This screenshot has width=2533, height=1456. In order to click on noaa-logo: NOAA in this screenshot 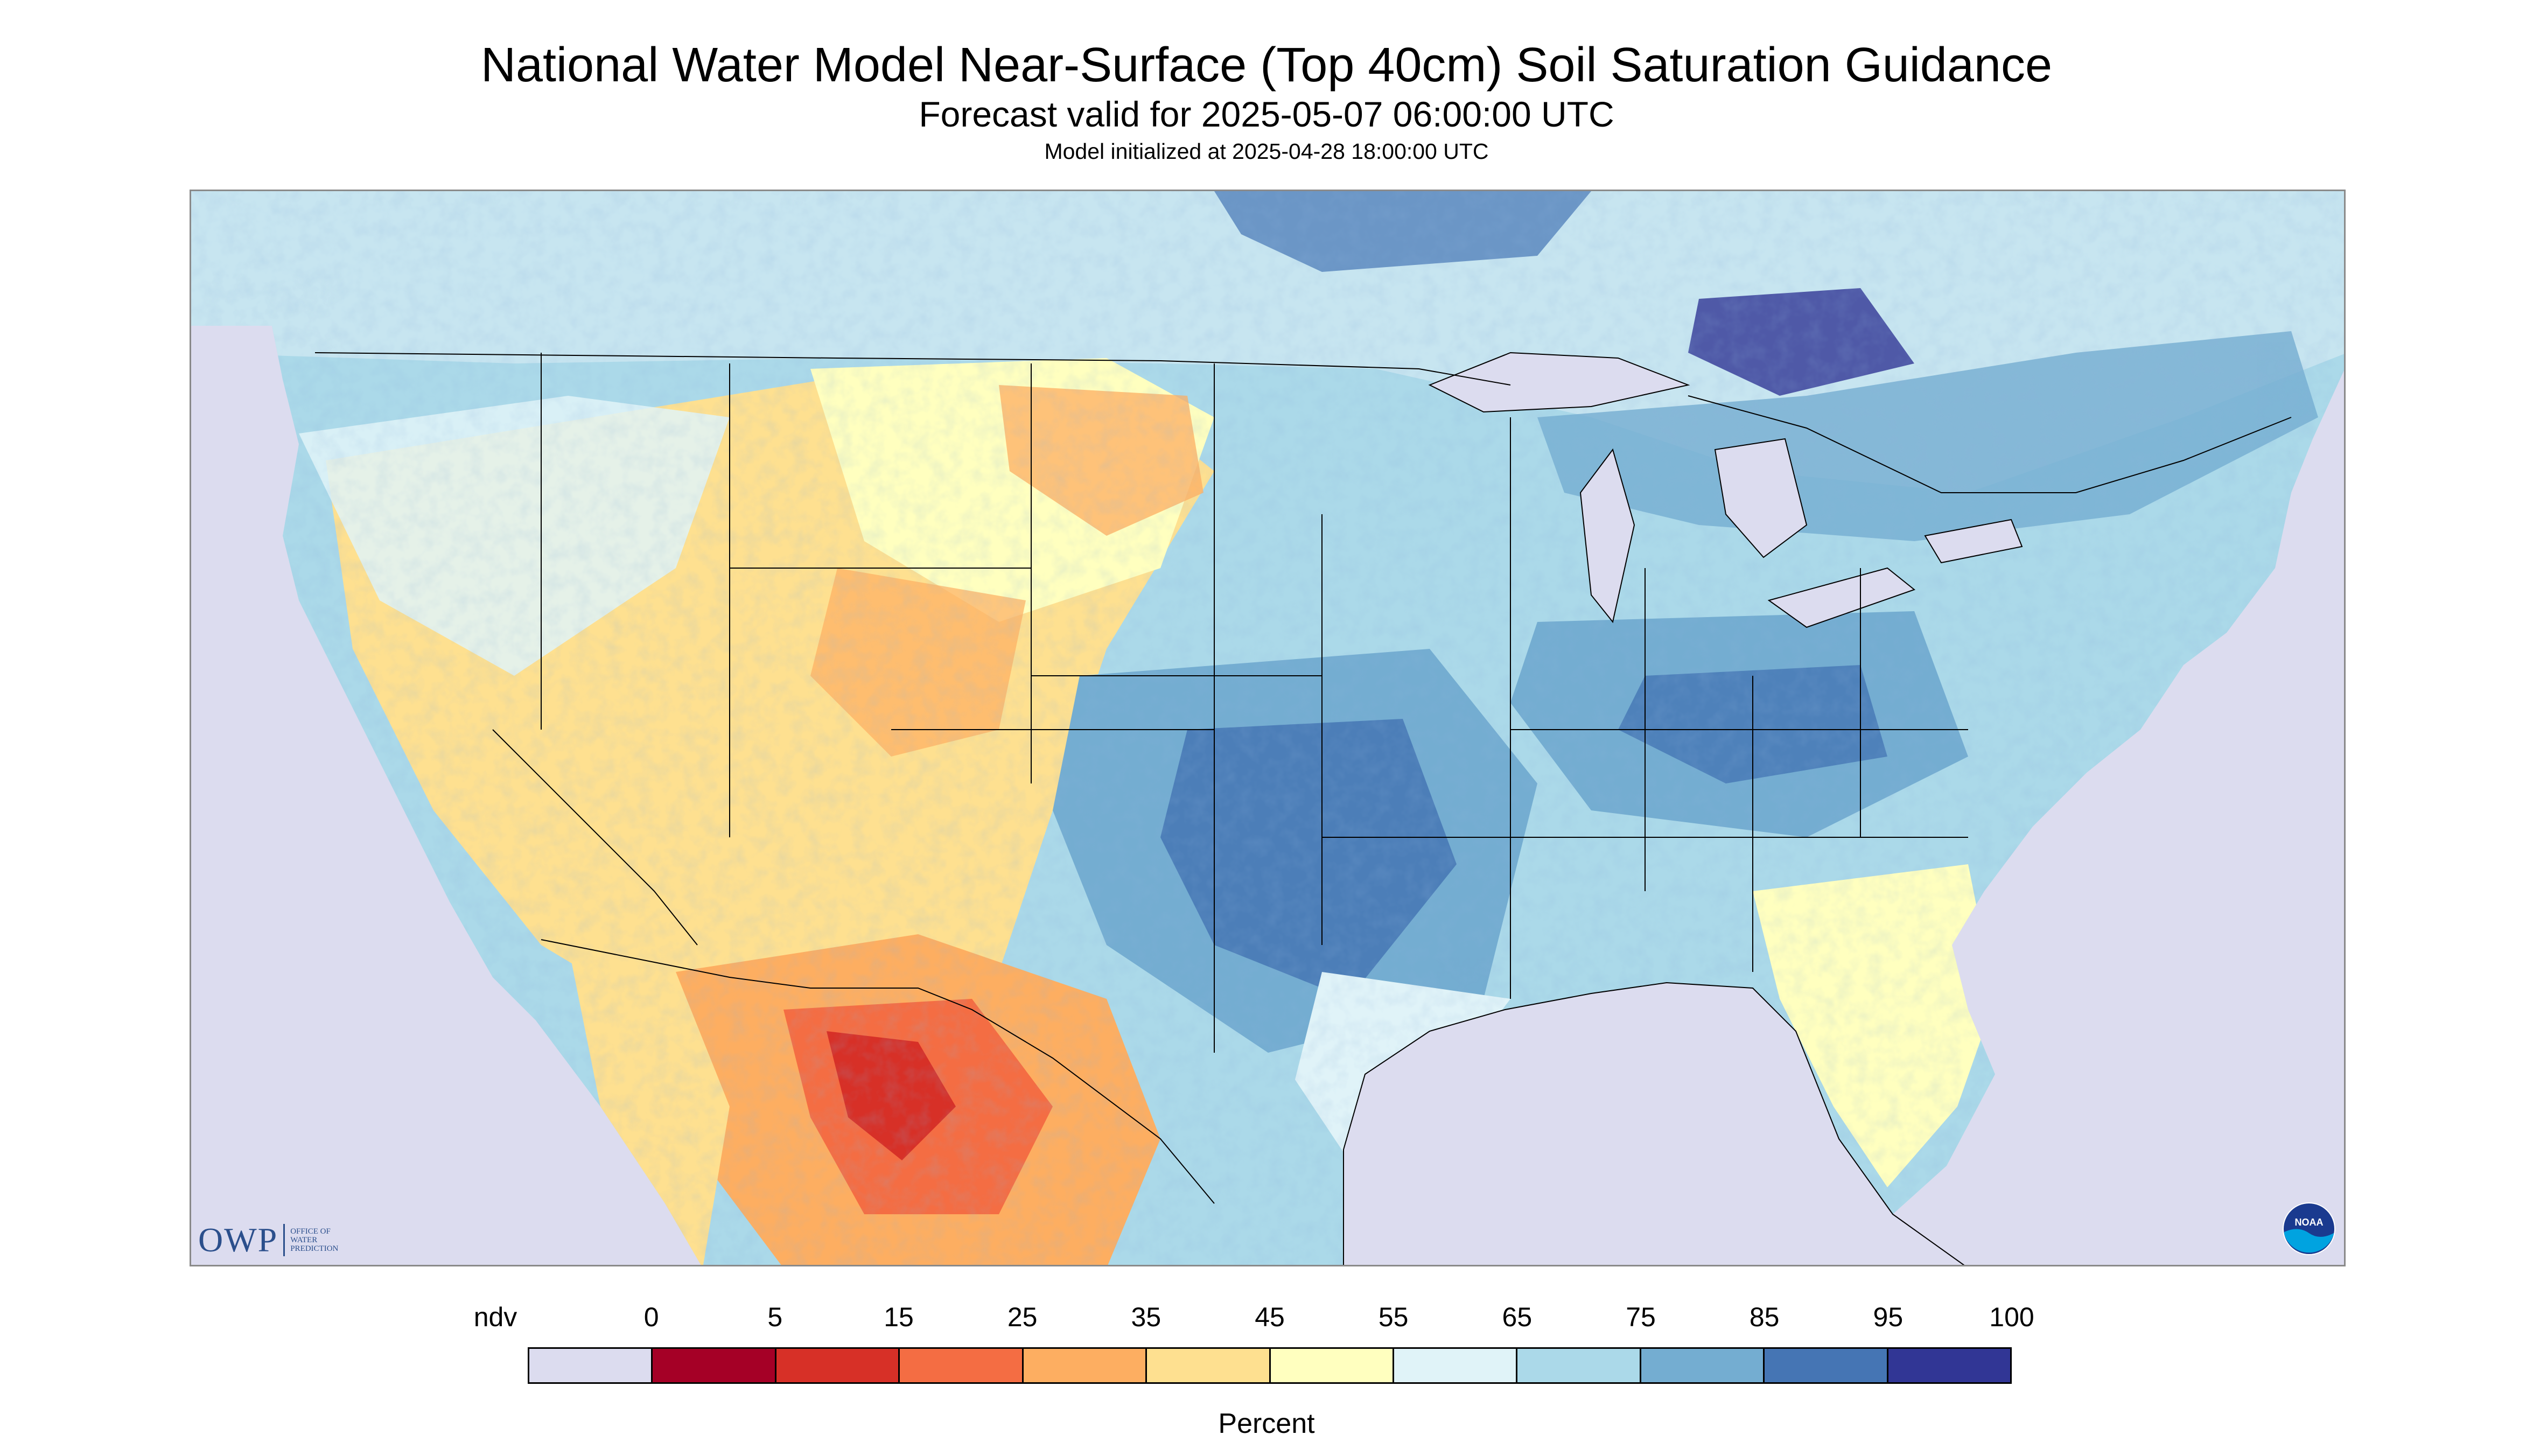, I will do `click(2309, 1228)`.